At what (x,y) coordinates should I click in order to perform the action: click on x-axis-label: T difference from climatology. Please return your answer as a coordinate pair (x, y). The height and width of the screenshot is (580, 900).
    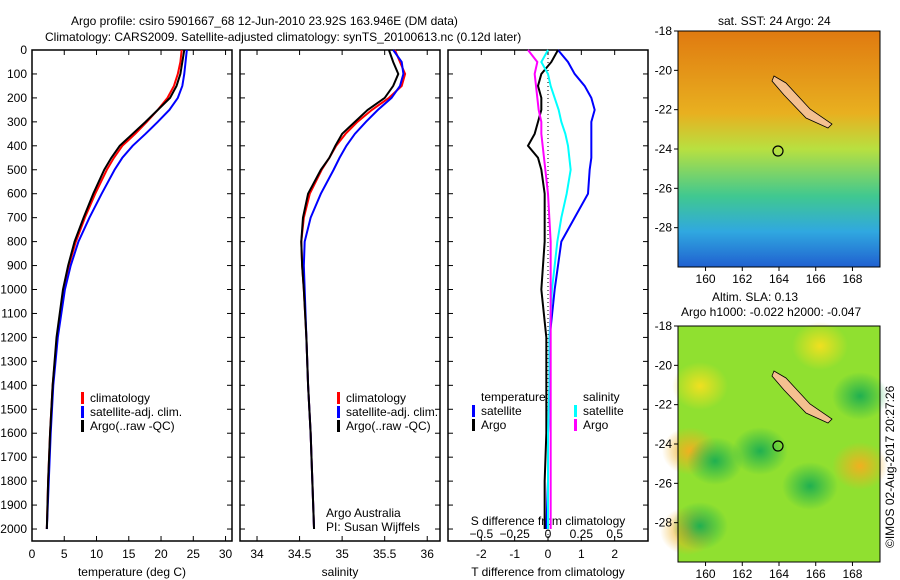
    Looking at the image, I should click on (548, 572).